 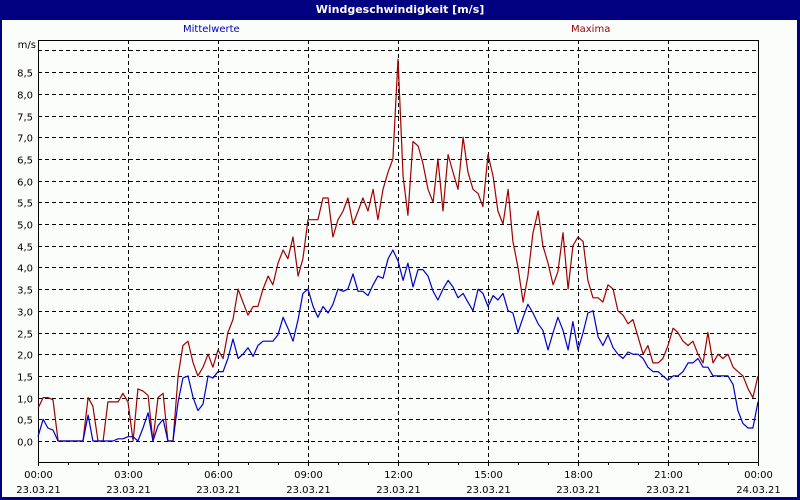 I want to click on x-tick-time: 09:00, so click(x=308, y=475).